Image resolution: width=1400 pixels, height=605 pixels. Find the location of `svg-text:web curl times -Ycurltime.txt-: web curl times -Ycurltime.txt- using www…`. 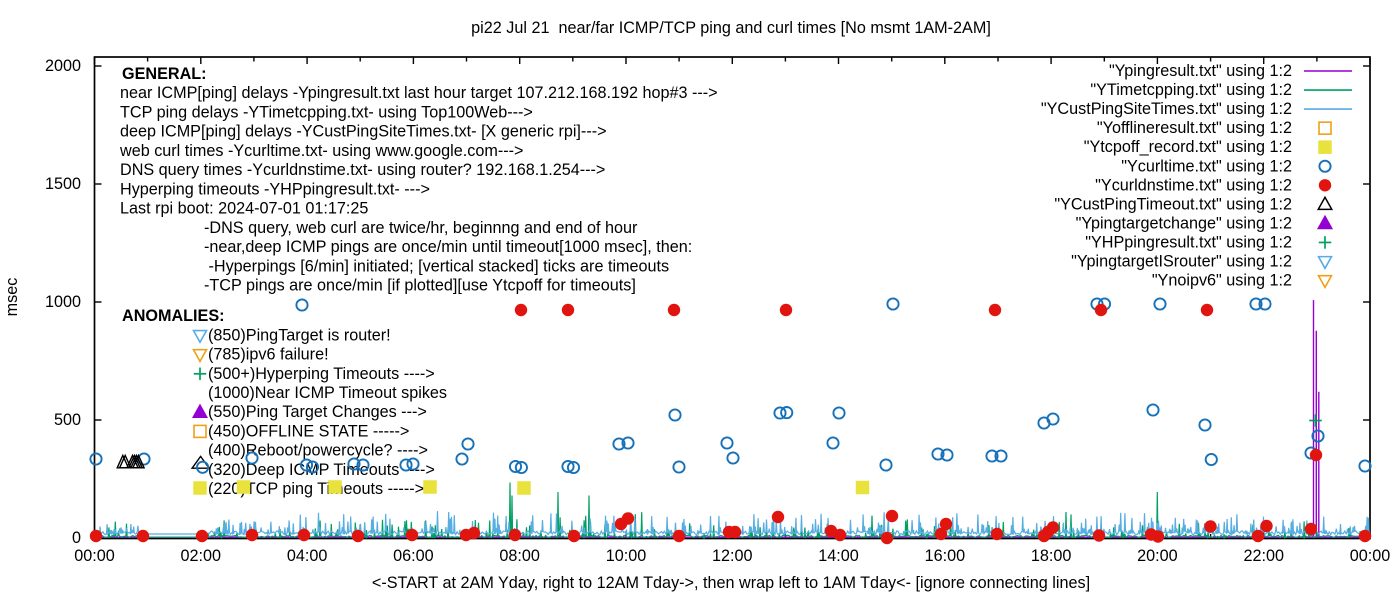

svg-text:web curl times -Ycurltime.txt-: web curl times -Ycurltime.txt- using www… is located at coordinates (321, 151).